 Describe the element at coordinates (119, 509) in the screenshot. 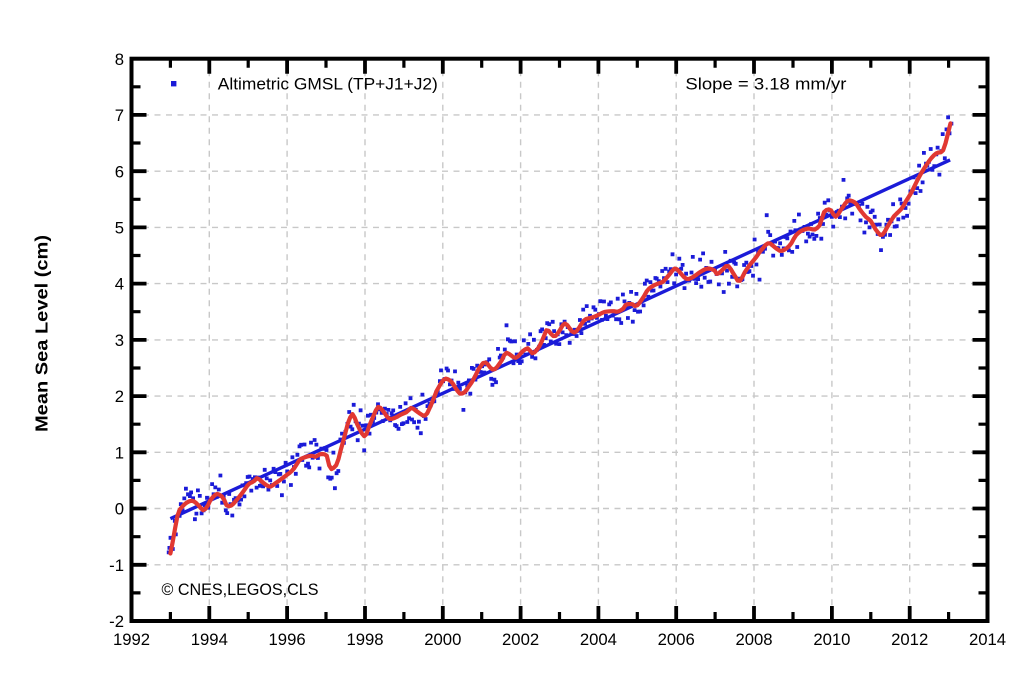

I see `svg-text: 0` at that location.